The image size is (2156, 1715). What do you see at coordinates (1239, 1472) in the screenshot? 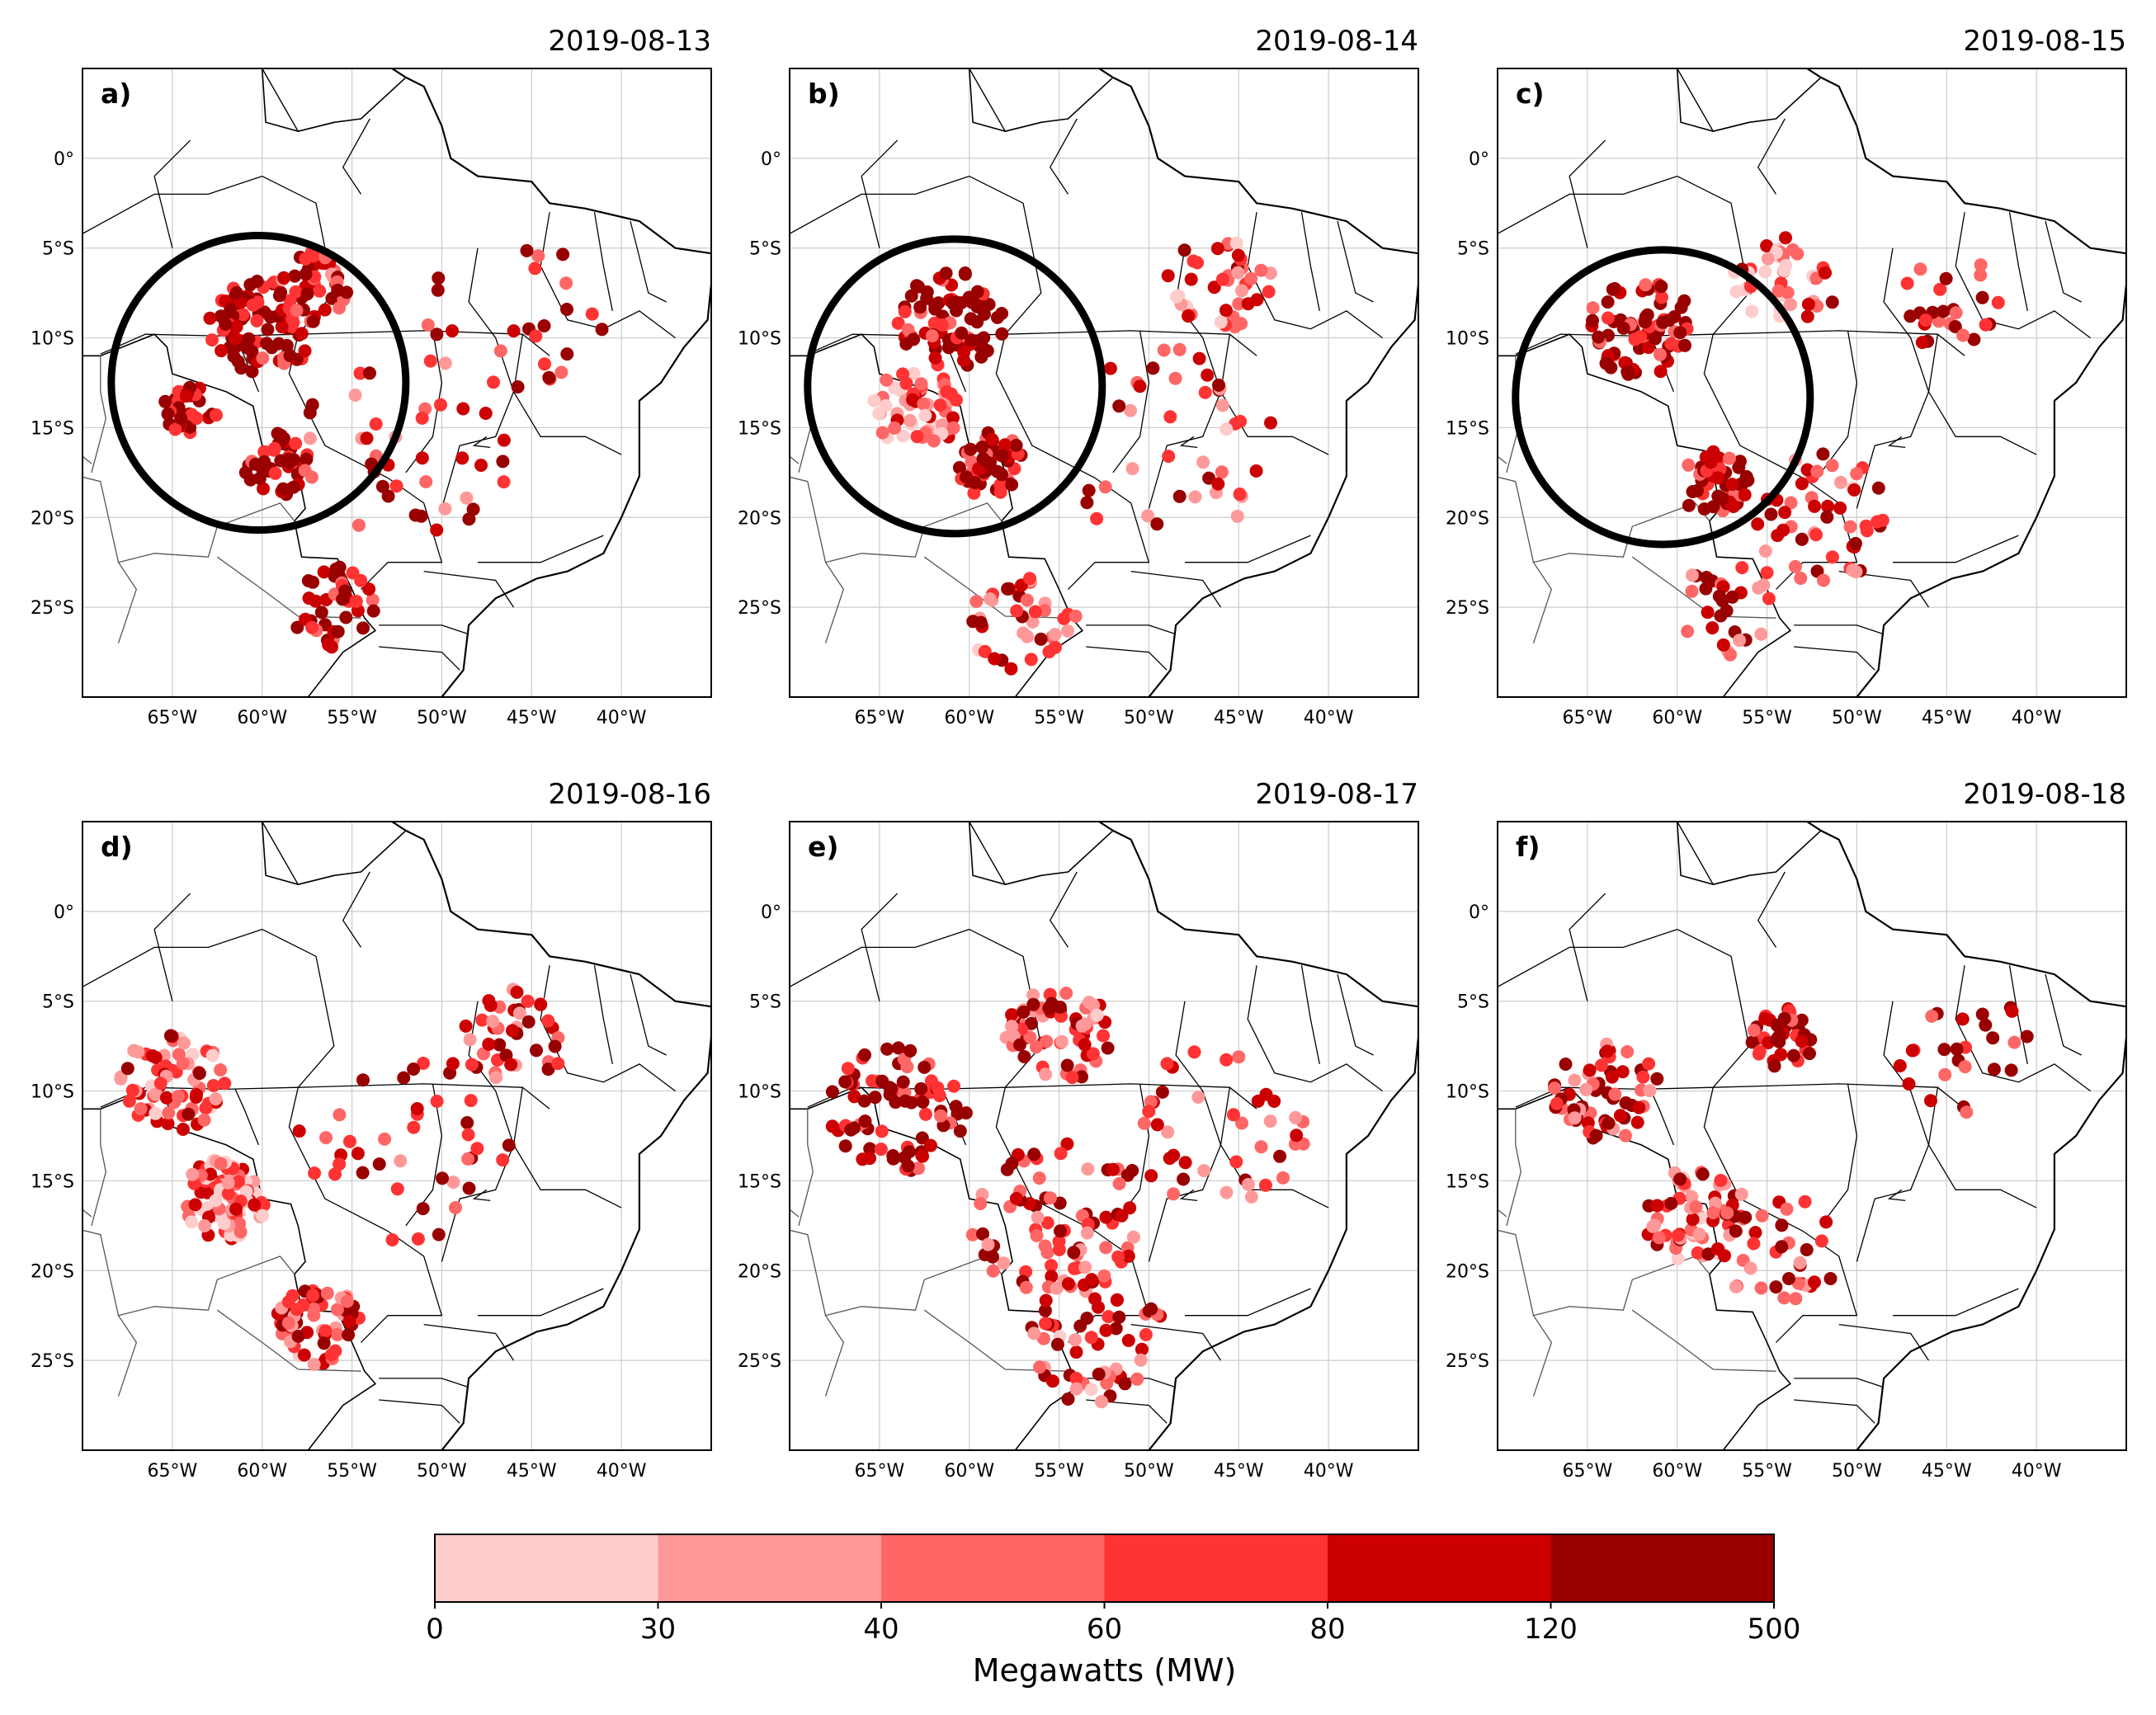
I see `lon-tick-label: 45°W` at bounding box center [1239, 1472].